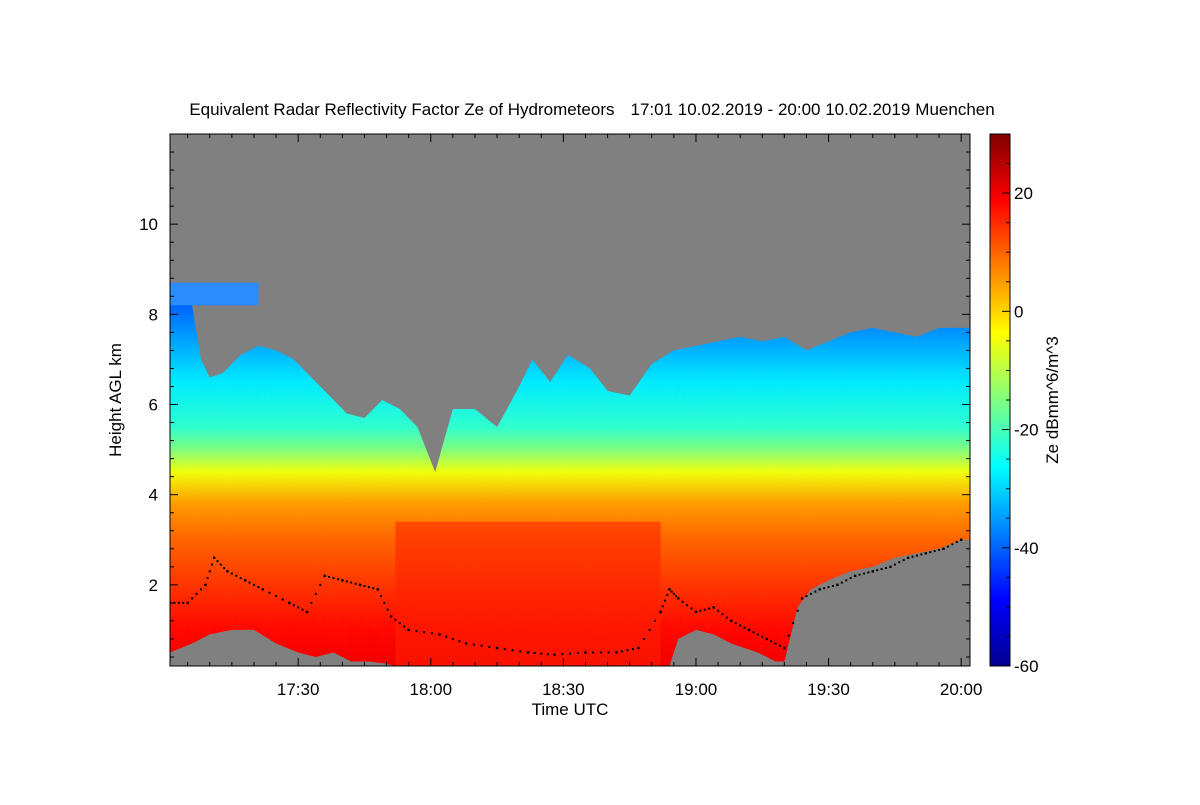  I want to click on upper-echo-fragment, so click(214, 294).